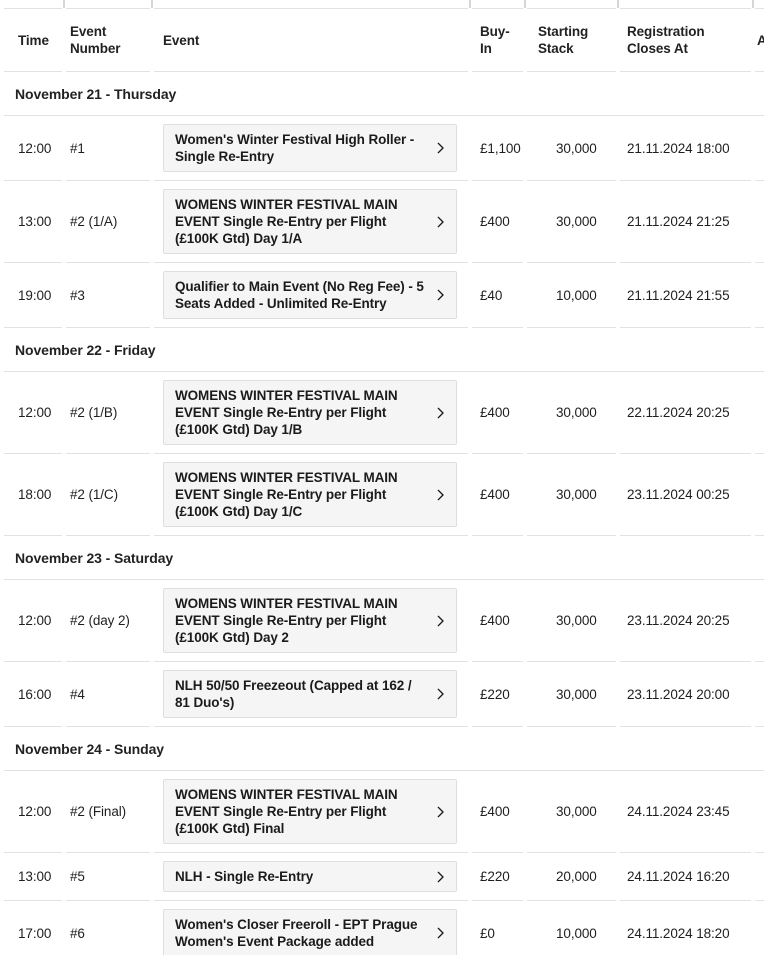 This screenshot has width=764, height=955. Describe the element at coordinates (35, 933) in the screenshot. I see `event-time-cell: 17:00` at that location.